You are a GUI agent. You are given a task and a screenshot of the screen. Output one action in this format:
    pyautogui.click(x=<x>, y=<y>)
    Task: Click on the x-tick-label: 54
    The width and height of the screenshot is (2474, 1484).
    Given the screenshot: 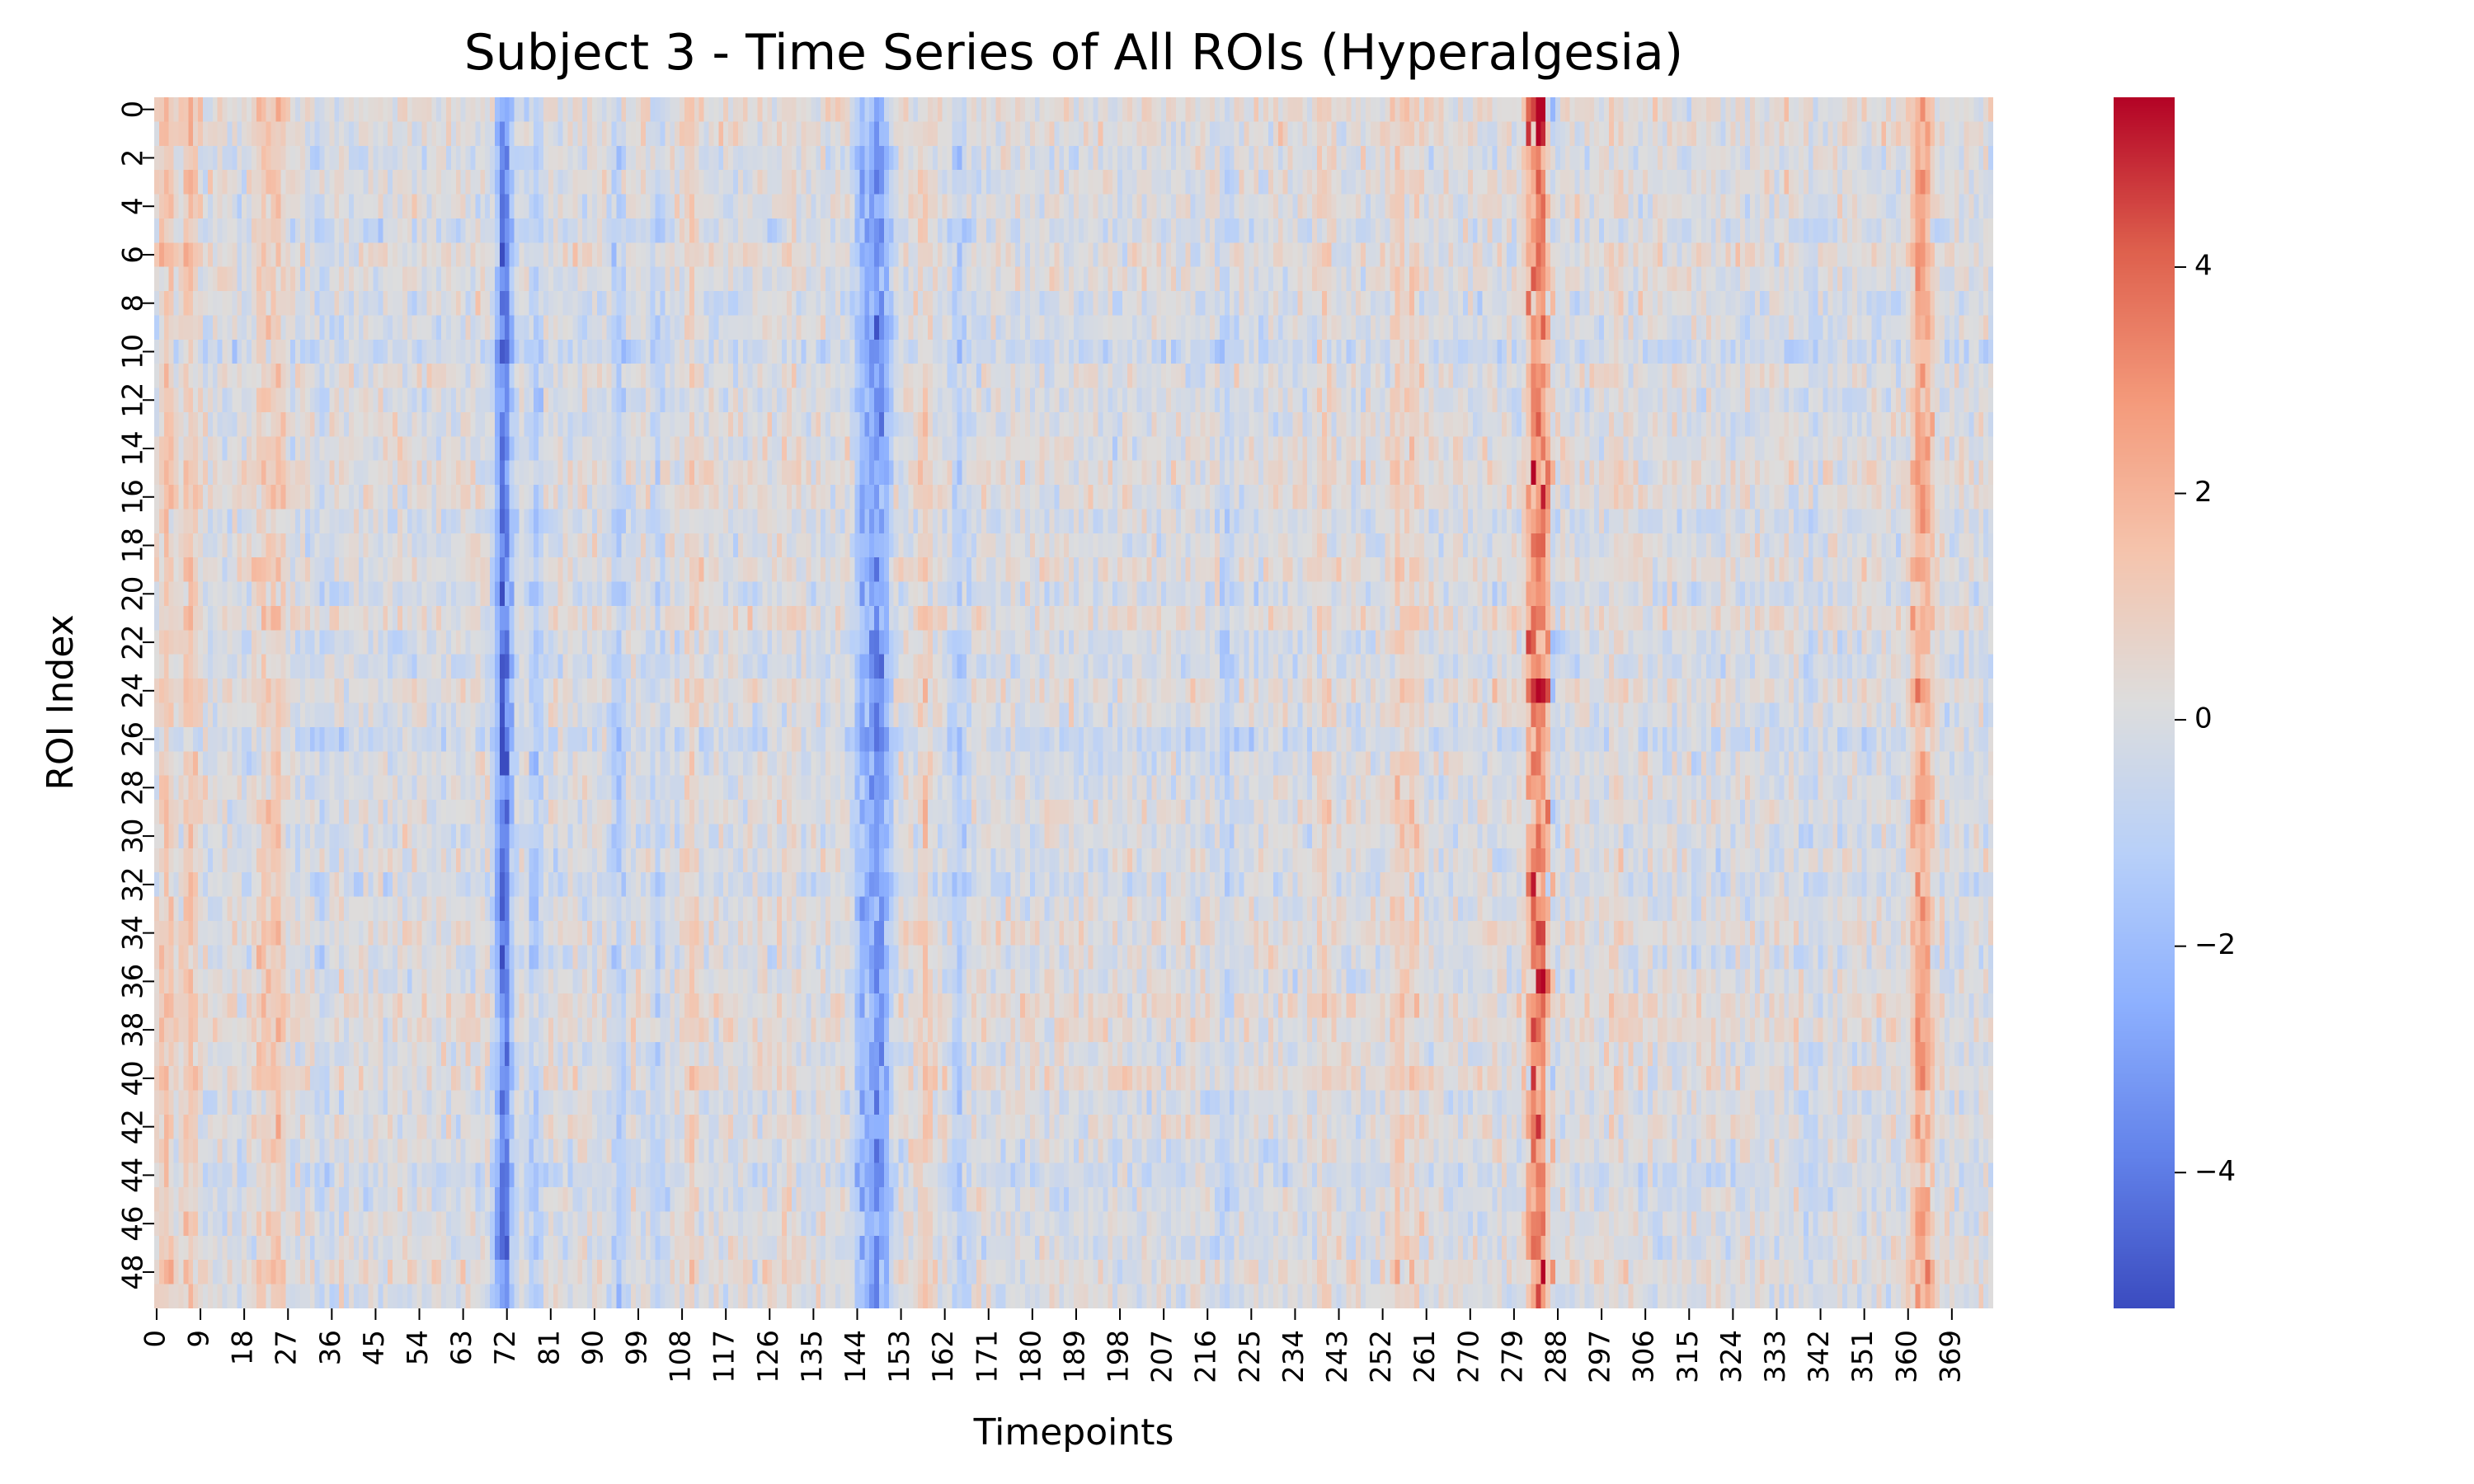 What is the action you would take?
    pyautogui.click(x=418, y=1347)
    